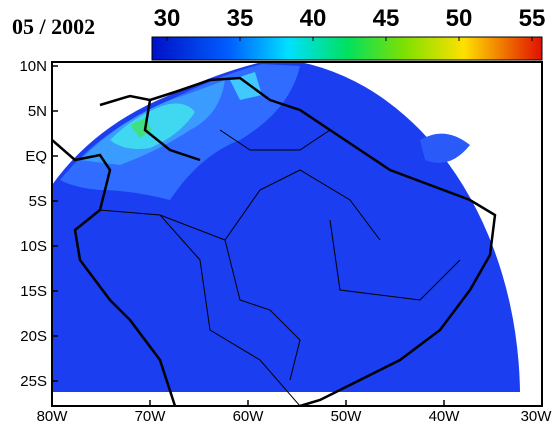  Describe the element at coordinates (53, 416) in the screenshot. I see `lon-label: 80W` at that location.